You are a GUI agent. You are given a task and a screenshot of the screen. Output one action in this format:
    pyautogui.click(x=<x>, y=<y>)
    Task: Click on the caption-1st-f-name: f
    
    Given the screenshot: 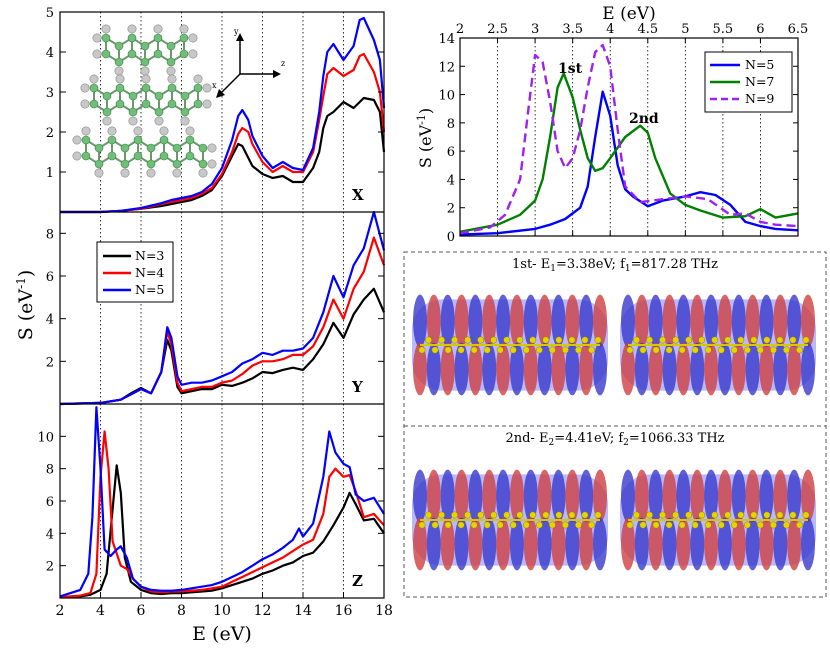 What is the action you would take?
    pyautogui.click(x=623, y=264)
    